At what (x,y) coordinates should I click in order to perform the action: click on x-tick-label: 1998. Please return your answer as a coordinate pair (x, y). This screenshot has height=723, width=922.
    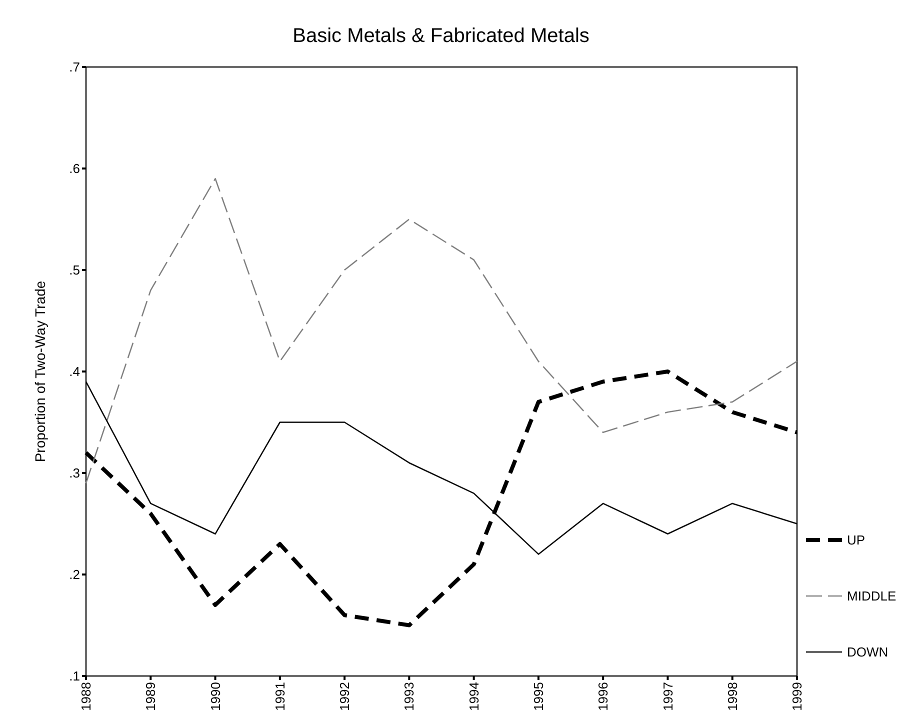
    Looking at the image, I should click on (732, 696).